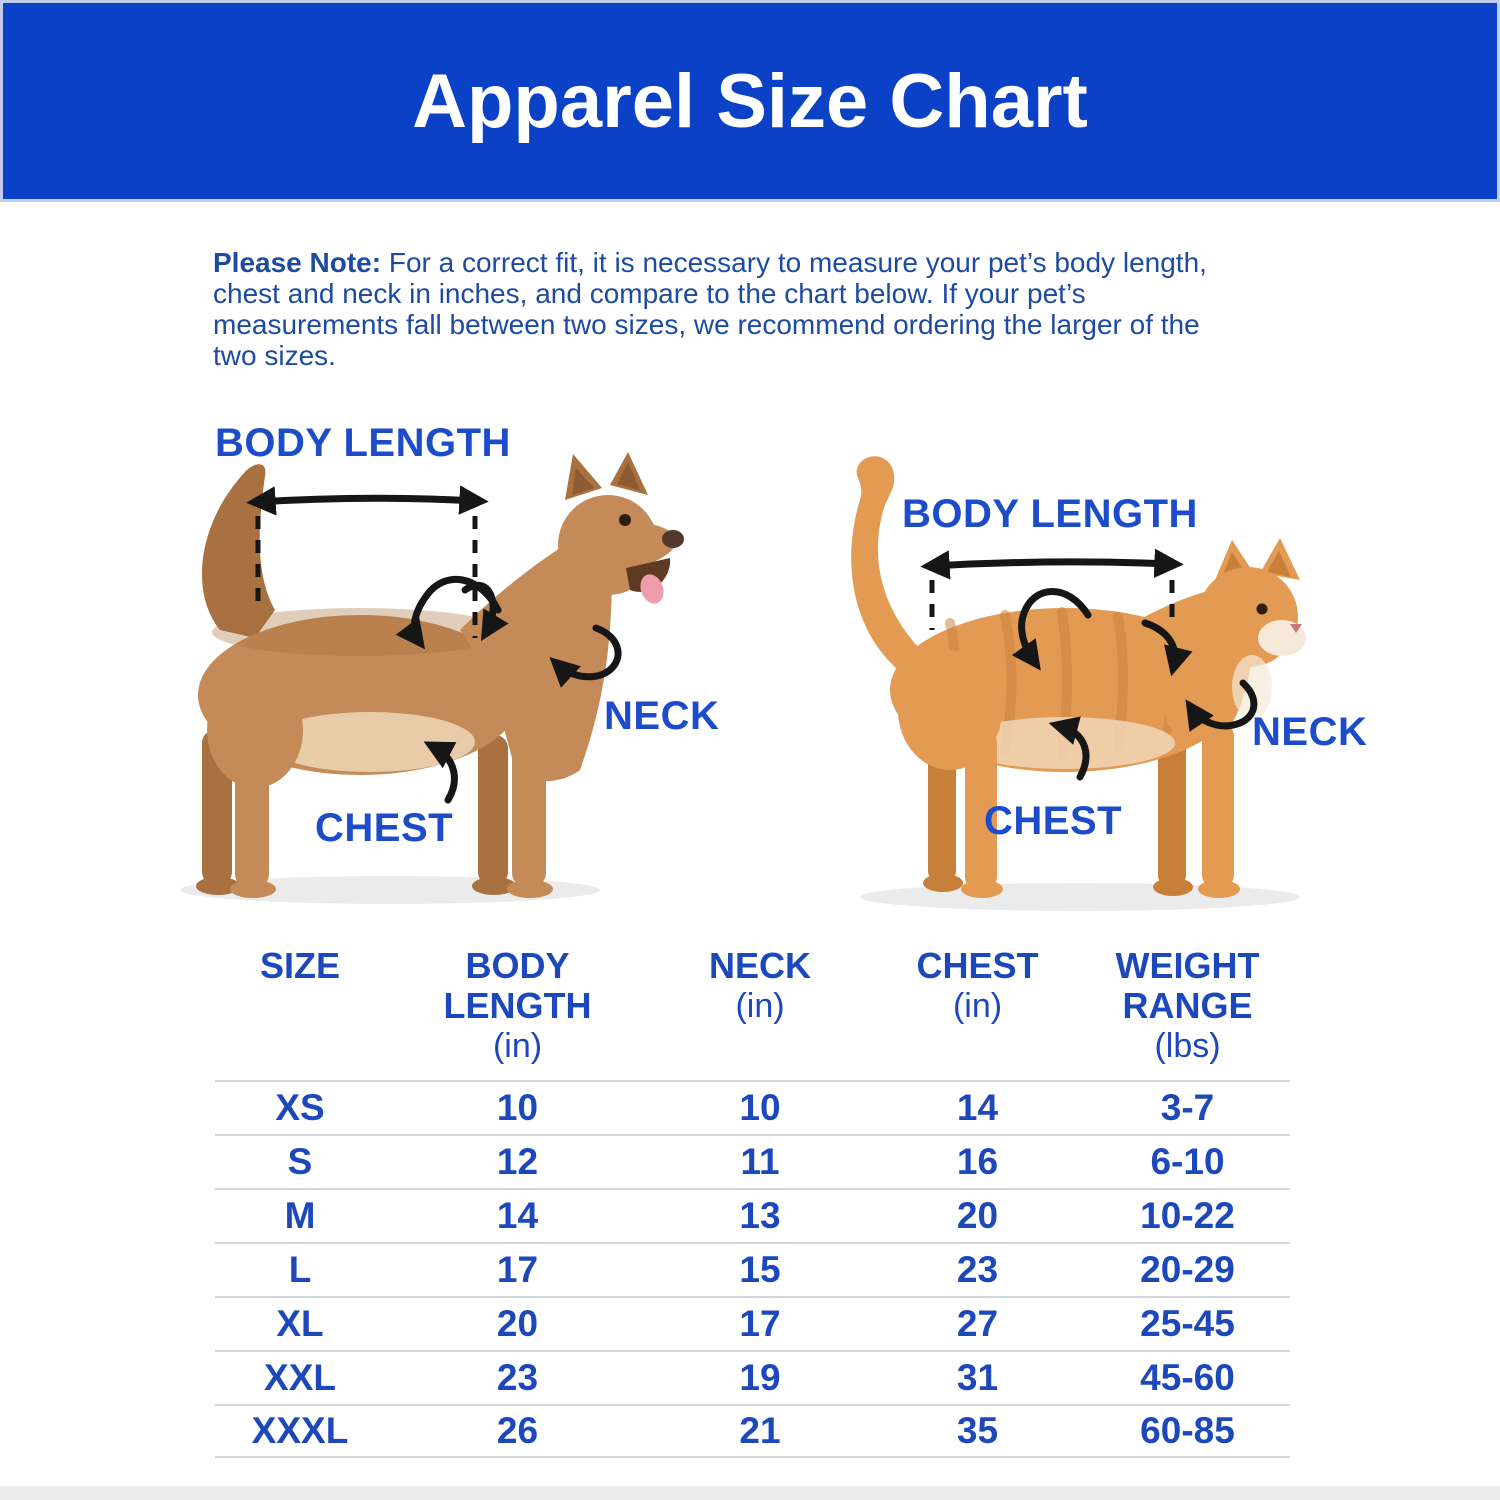 The width and height of the screenshot is (1500, 1500). I want to click on cell-chest: 35, so click(977, 1430).